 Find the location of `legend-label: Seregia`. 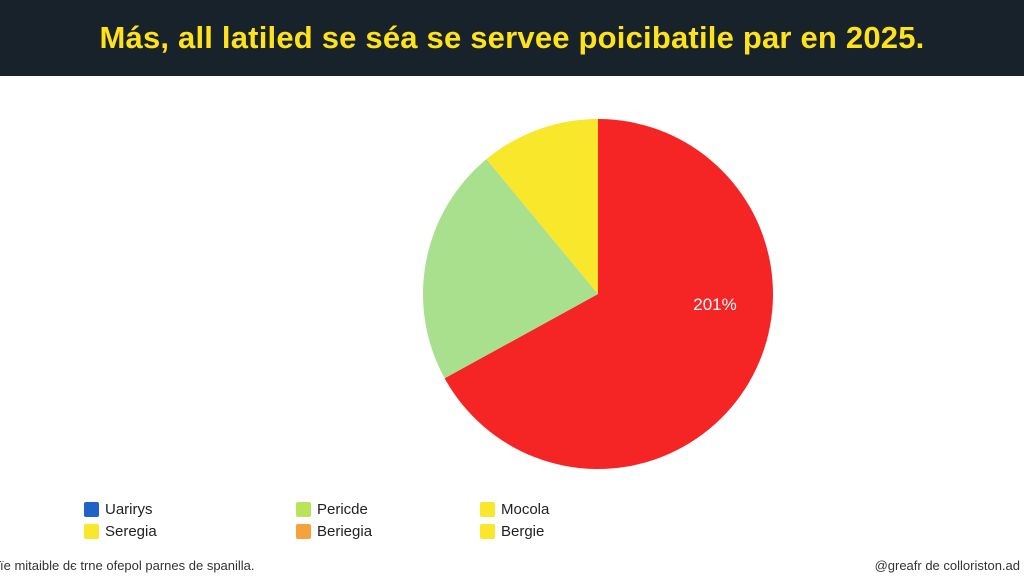

legend-label: Seregia is located at coordinates (131, 531).